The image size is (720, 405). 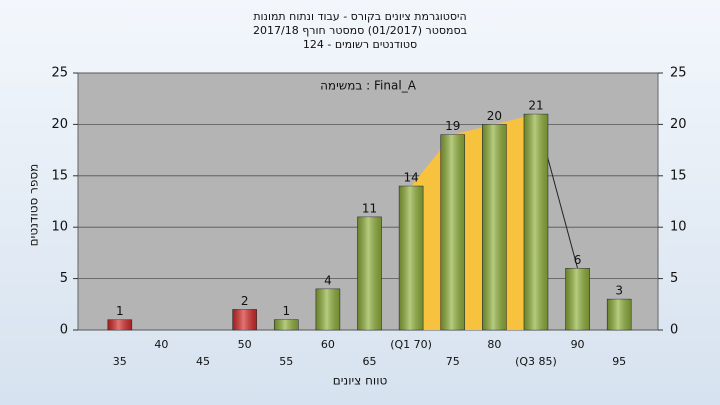 What do you see at coordinates (34, 205) in the screenshot?
I see `y-axis-label: מספר סטודנטים` at bounding box center [34, 205].